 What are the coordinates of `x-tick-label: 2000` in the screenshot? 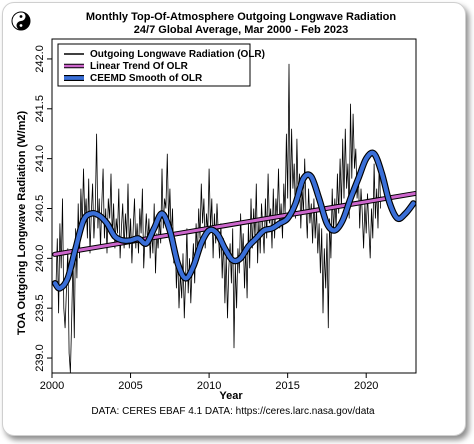 It's located at (52, 386).